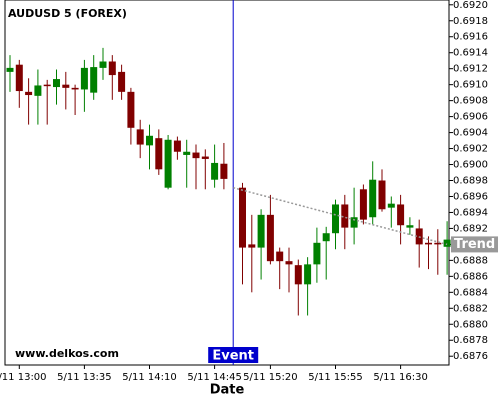 Image resolution: width=500 pixels, height=404 pixels. I want to click on y-tick-label: 0.6878, so click(470, 340).